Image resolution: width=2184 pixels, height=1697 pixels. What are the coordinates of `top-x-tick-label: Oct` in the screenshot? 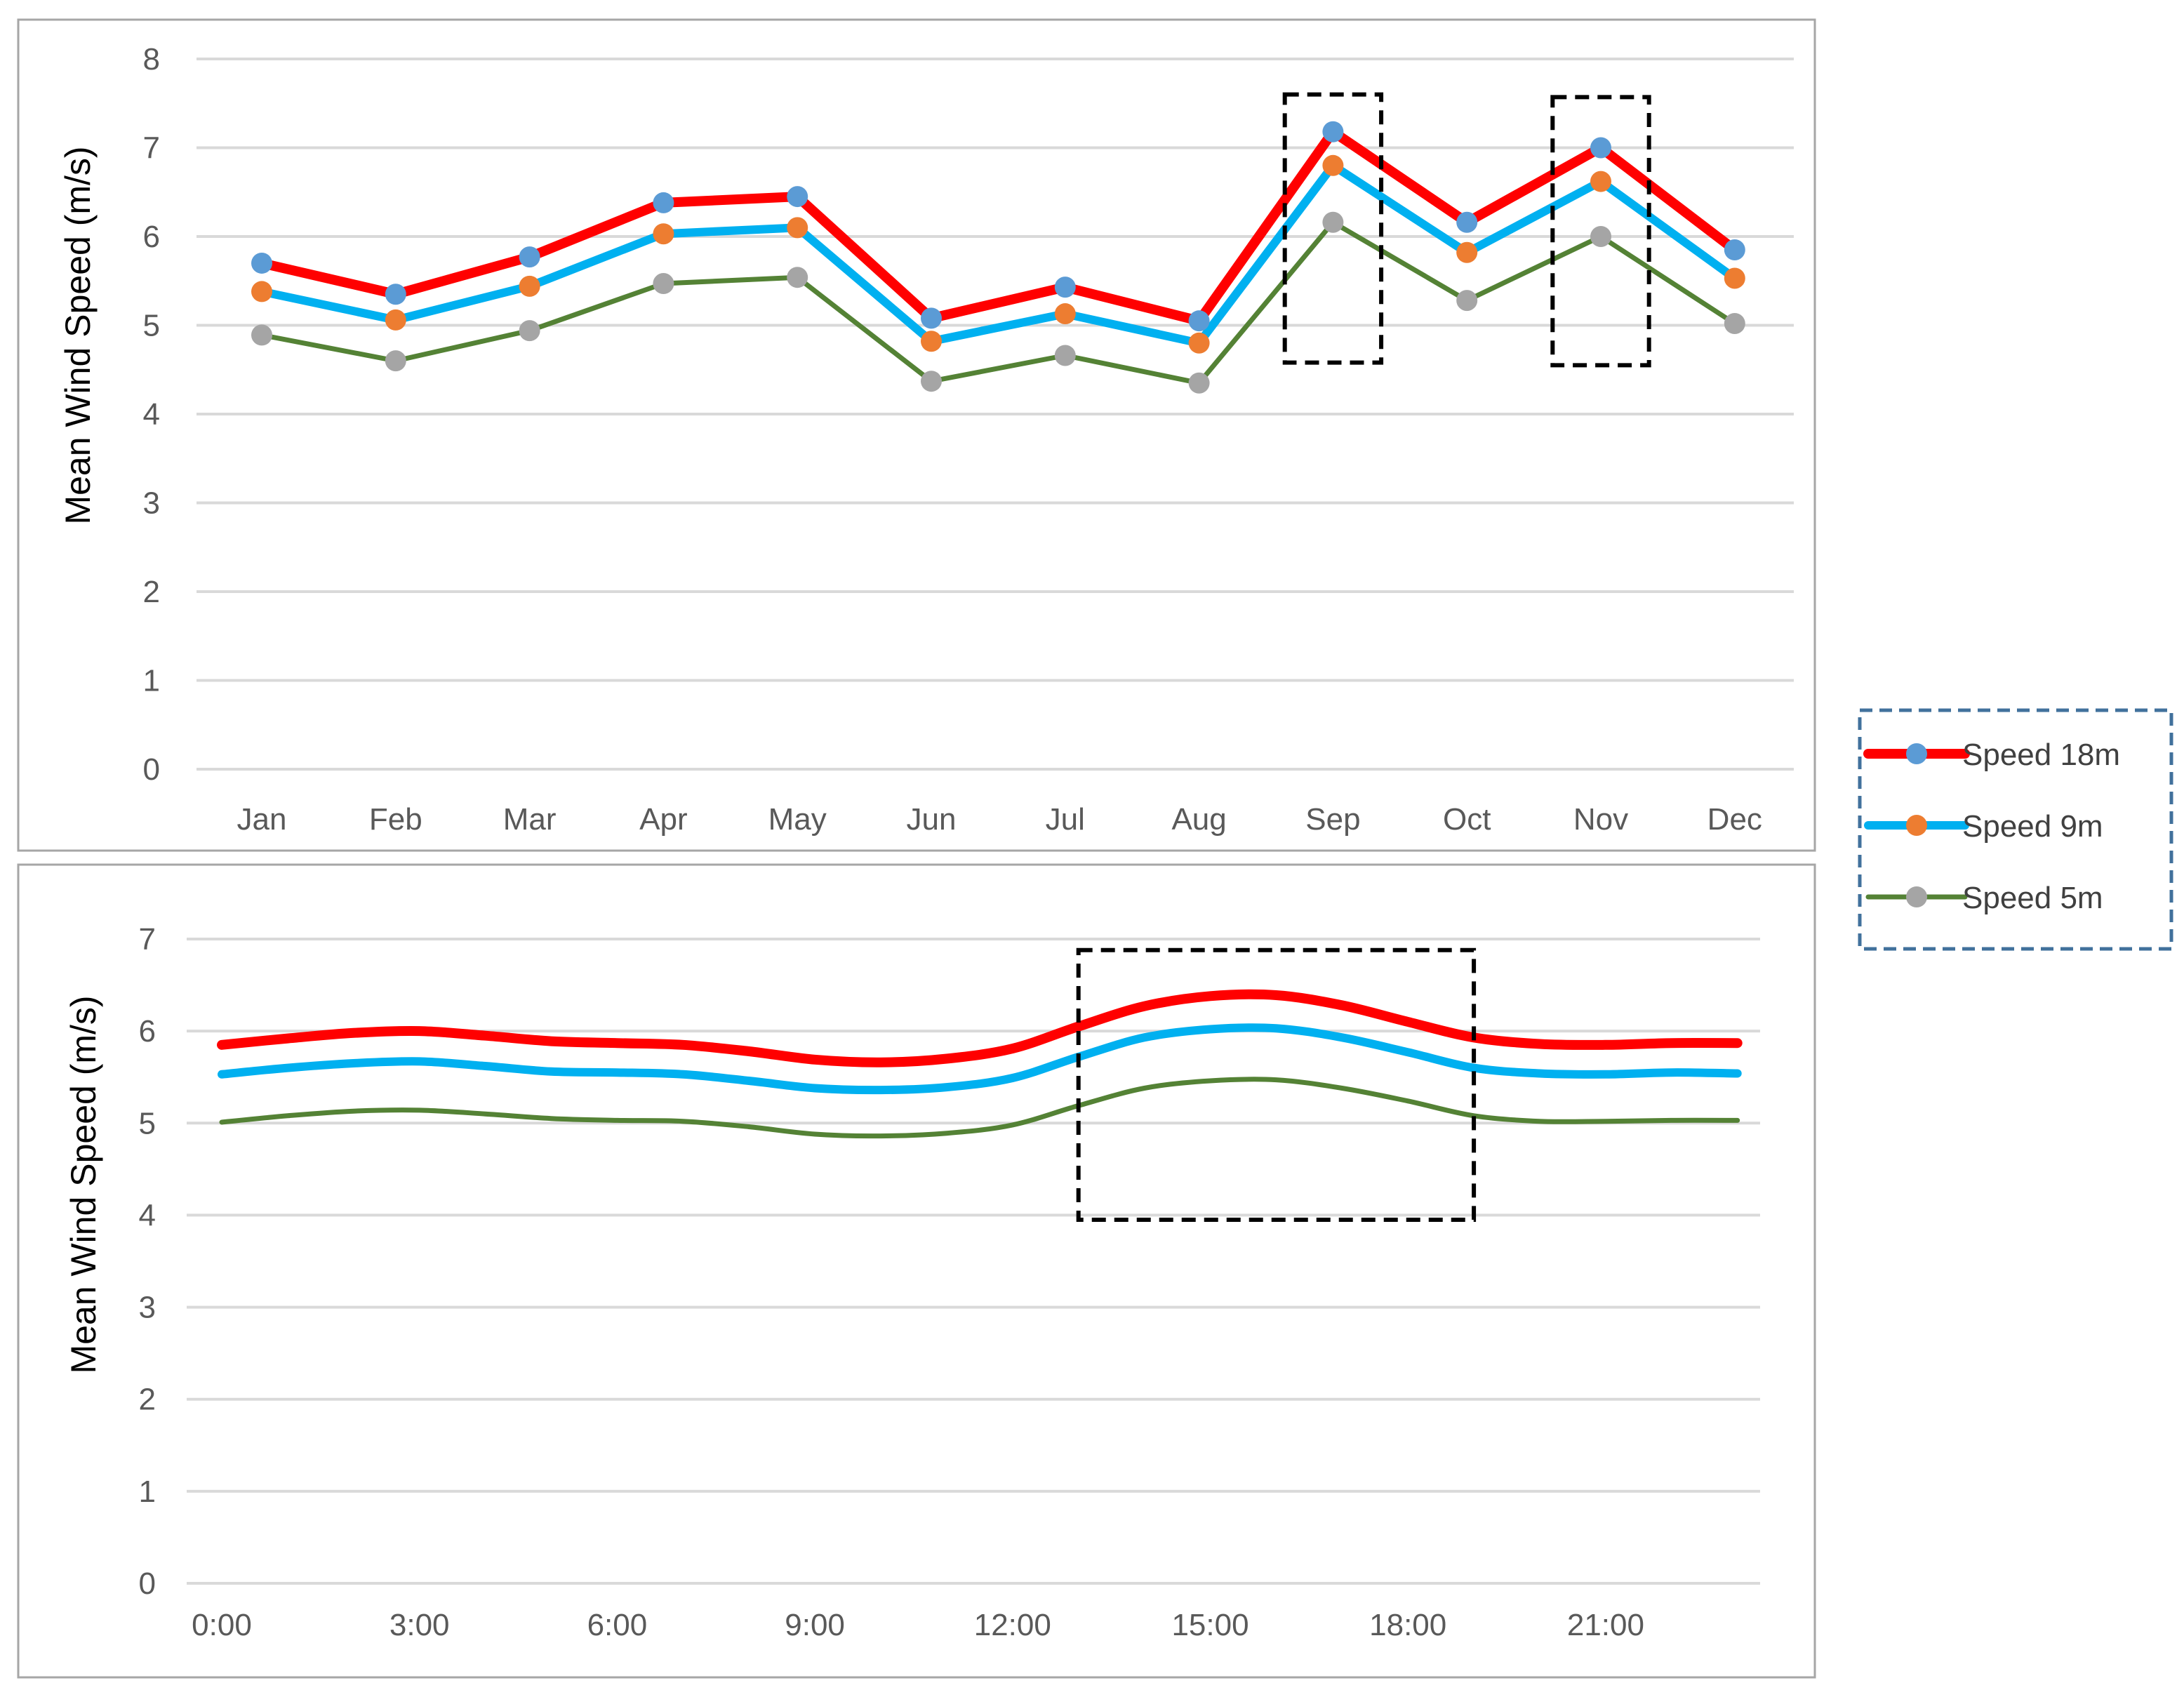 It's located at (1467, 819).